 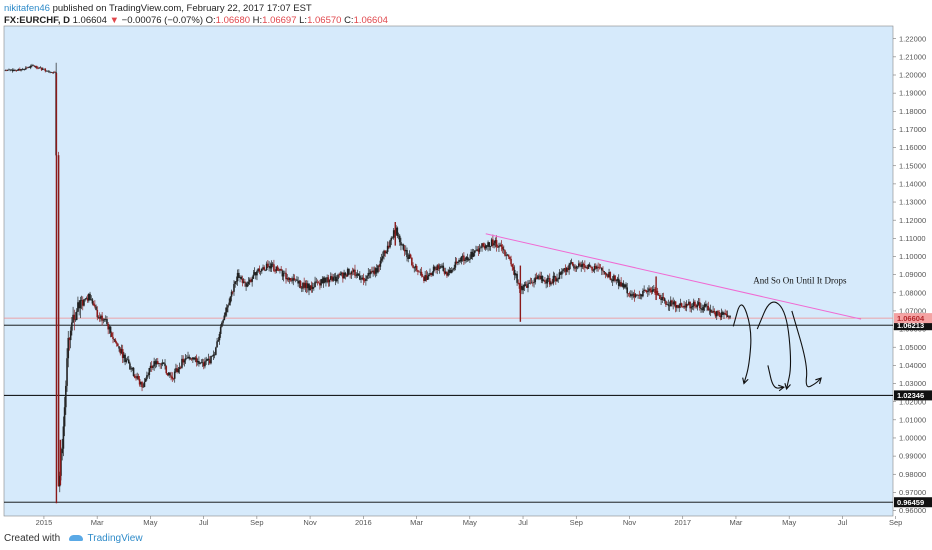 What do you see at coordinates (115, 538) in the screenshot?
I see `tradingview-logo: TradingView` at bounding box center [115, 538].